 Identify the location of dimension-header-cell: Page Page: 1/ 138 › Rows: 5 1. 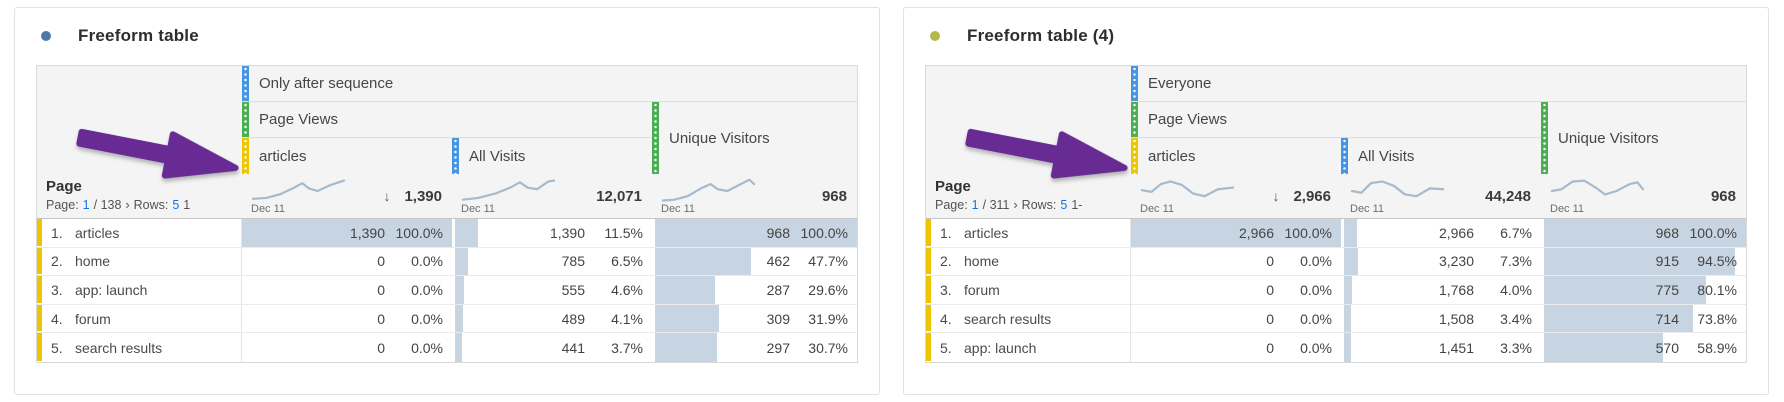
(139, 196).